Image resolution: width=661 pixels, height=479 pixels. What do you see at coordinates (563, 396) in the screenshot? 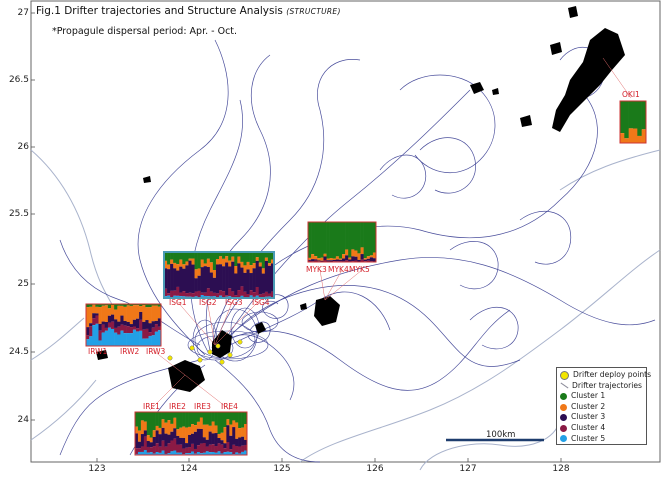
I see `cluster1-swatch-icon` at bounding box center [563, 396].